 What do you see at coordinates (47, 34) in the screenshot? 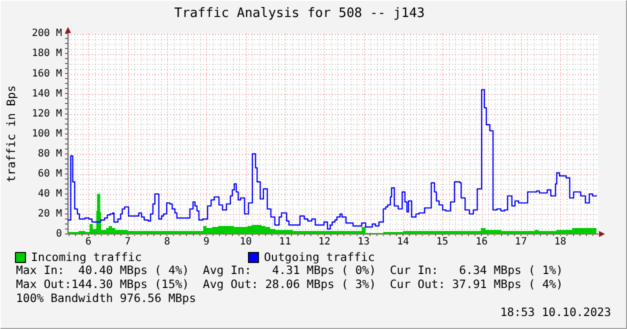
I see `y-tick-label: 200 M` at bounding box center [47, 34].